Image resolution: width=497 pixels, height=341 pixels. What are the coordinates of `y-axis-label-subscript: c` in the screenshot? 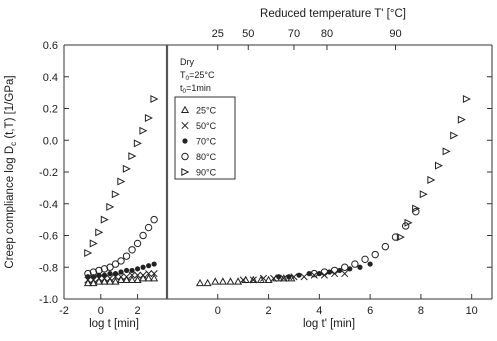 It's located at (13, 144).